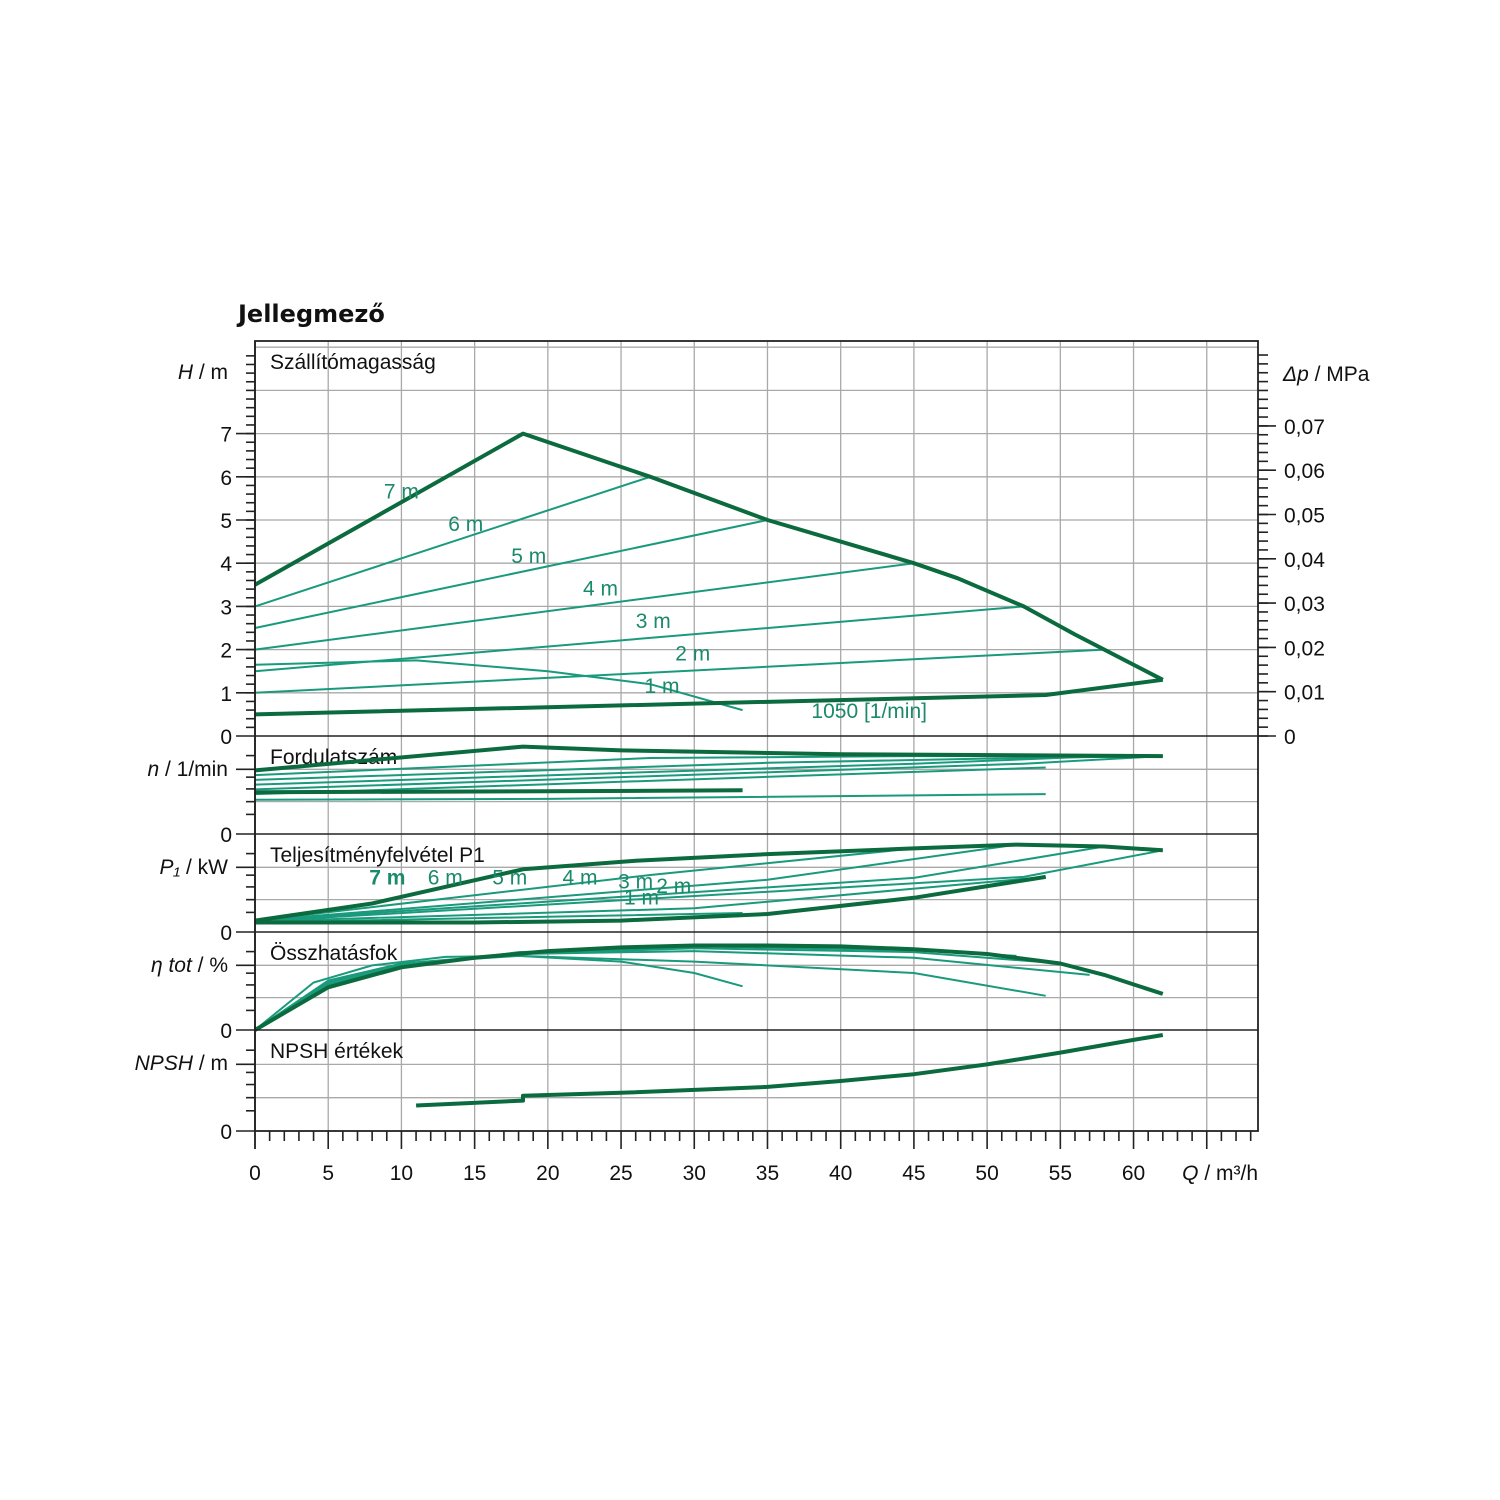  I want to click on y-axis-label-head: H / m, so click(203, 372).